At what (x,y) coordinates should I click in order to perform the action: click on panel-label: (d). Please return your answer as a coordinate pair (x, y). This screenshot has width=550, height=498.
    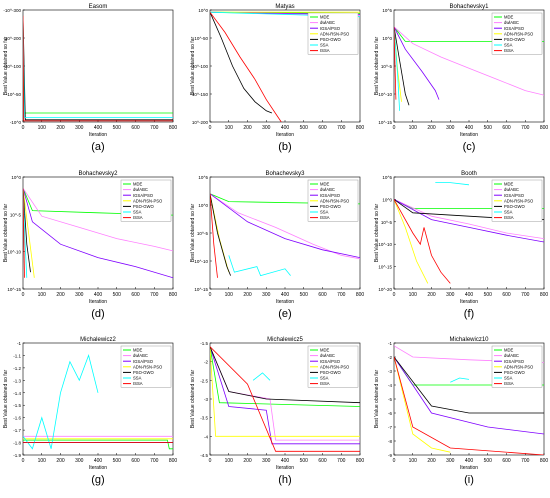
    Looking at the image, I should click on (97, 314).